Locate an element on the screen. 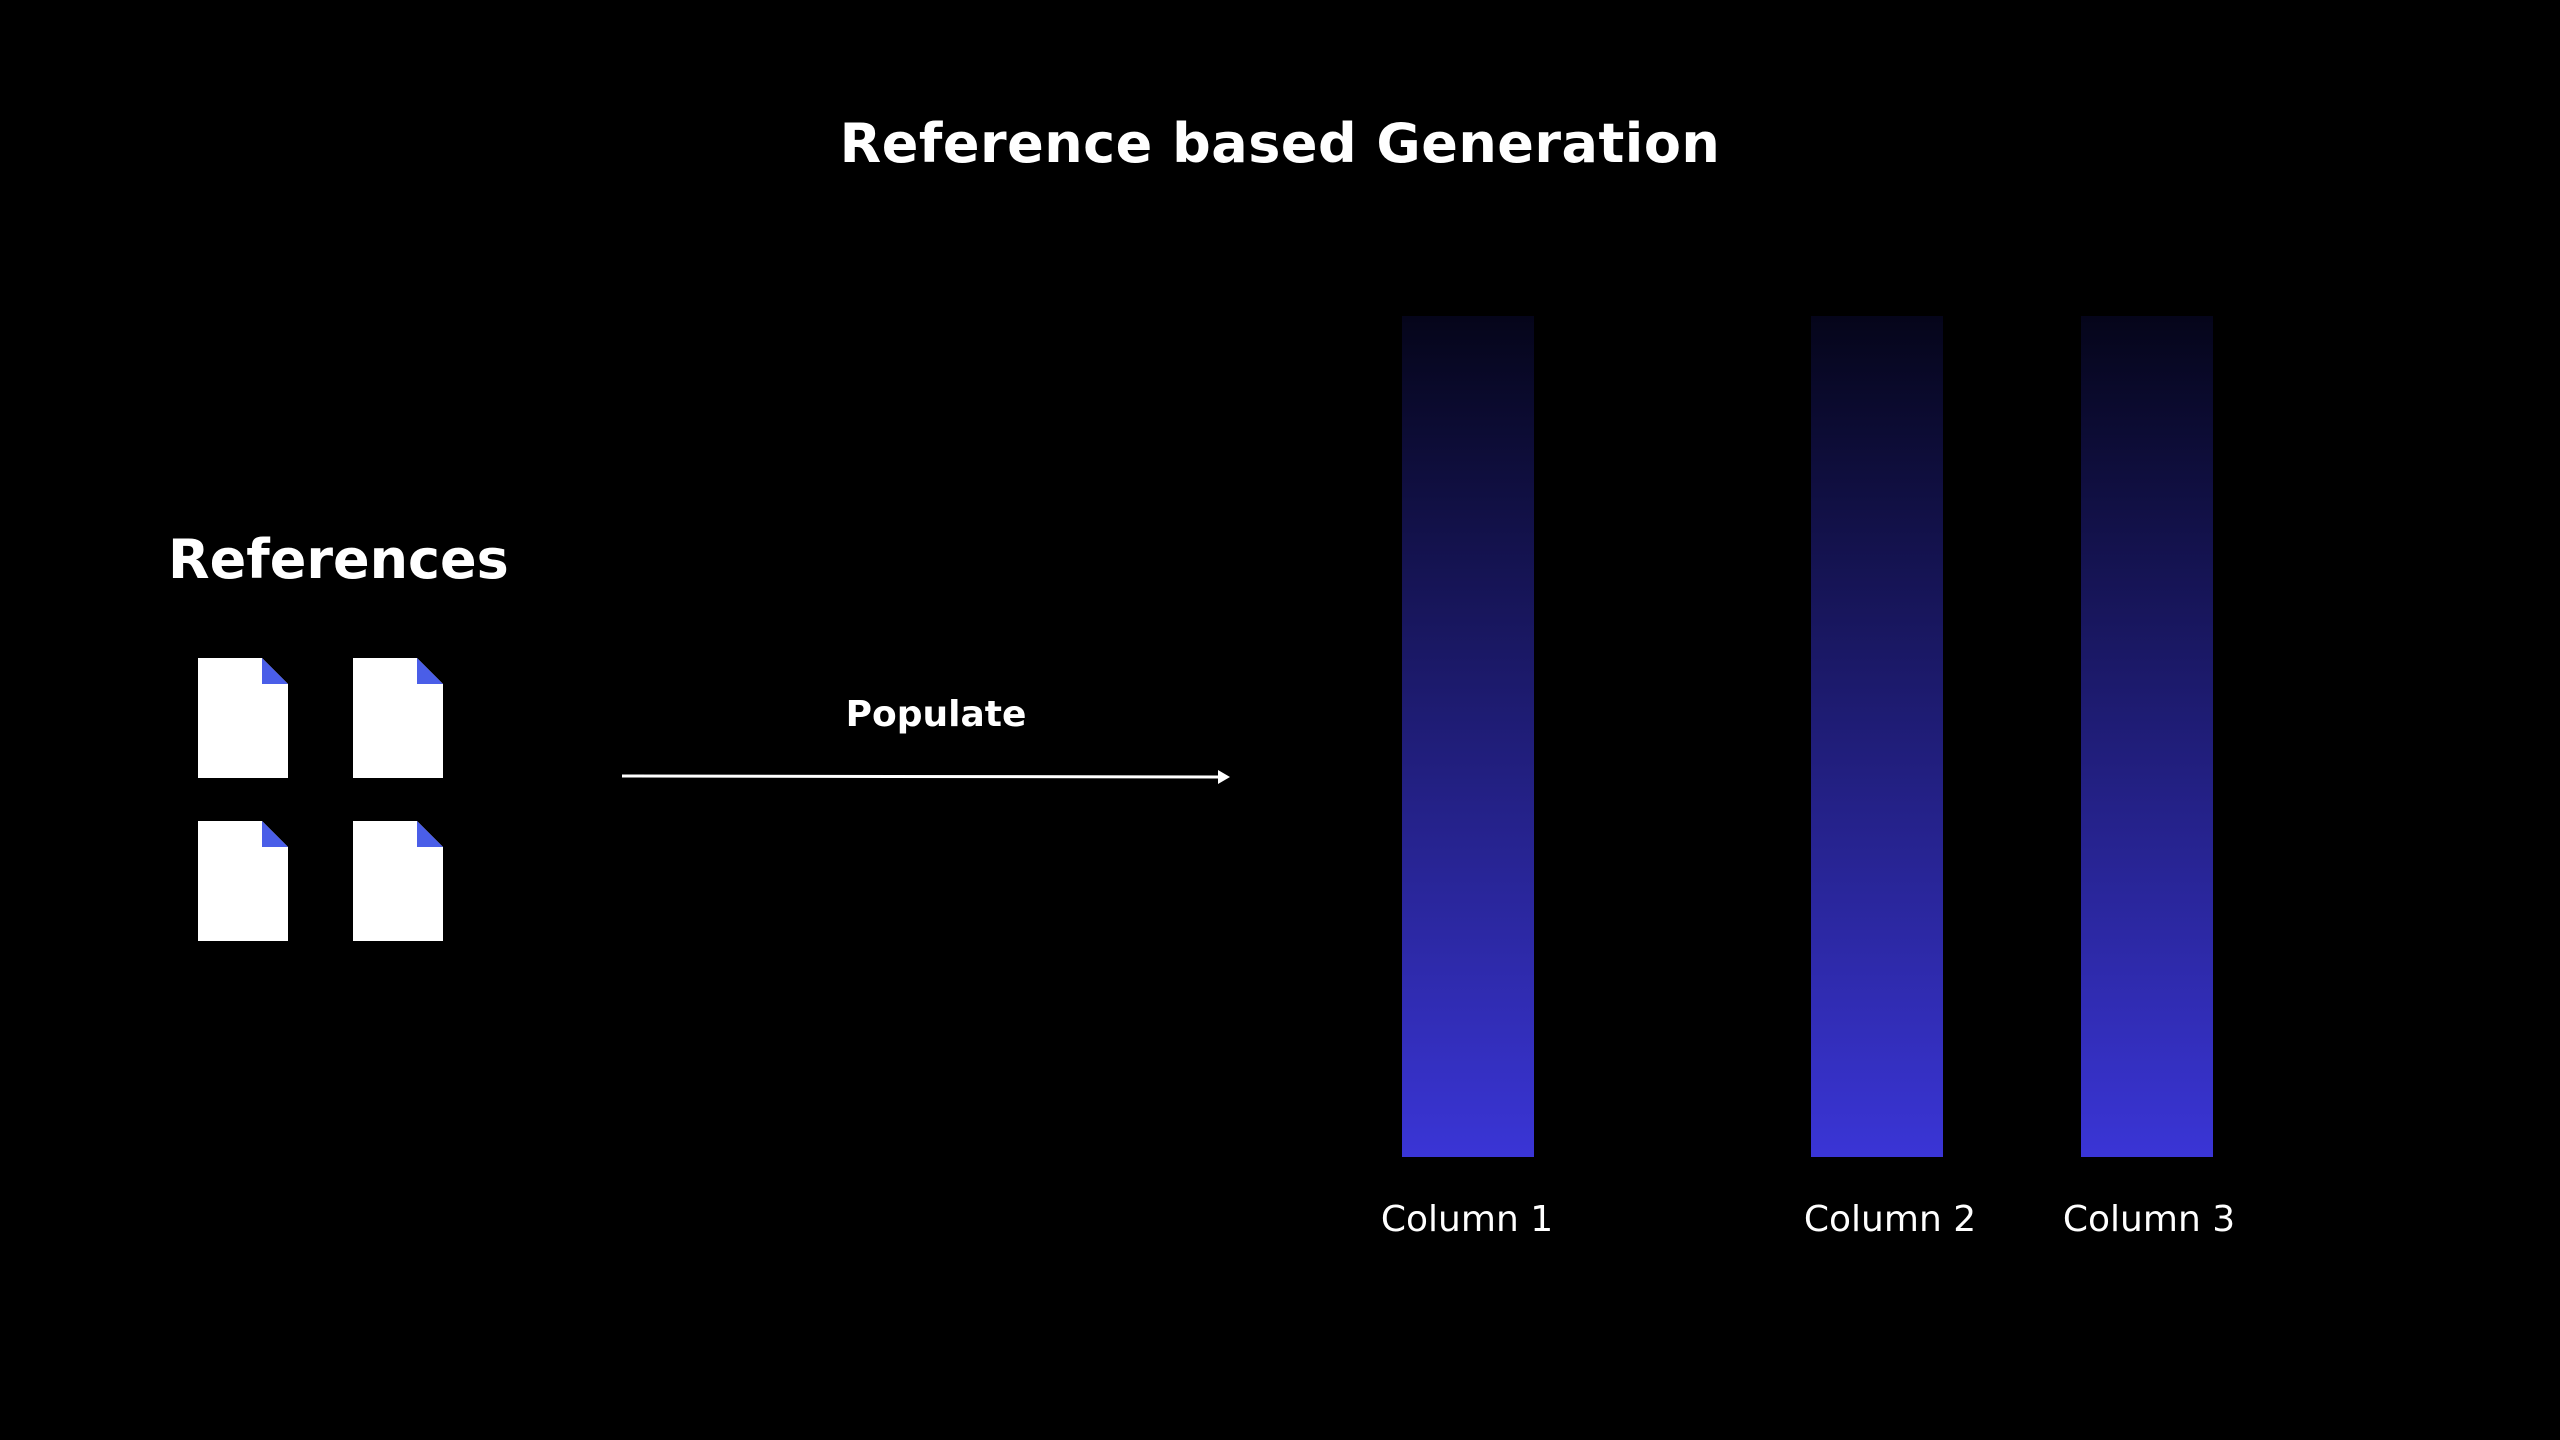 The height and width of the screenshot is (1440, 2560). column-2-bar is located at coordinates (1877, 736).